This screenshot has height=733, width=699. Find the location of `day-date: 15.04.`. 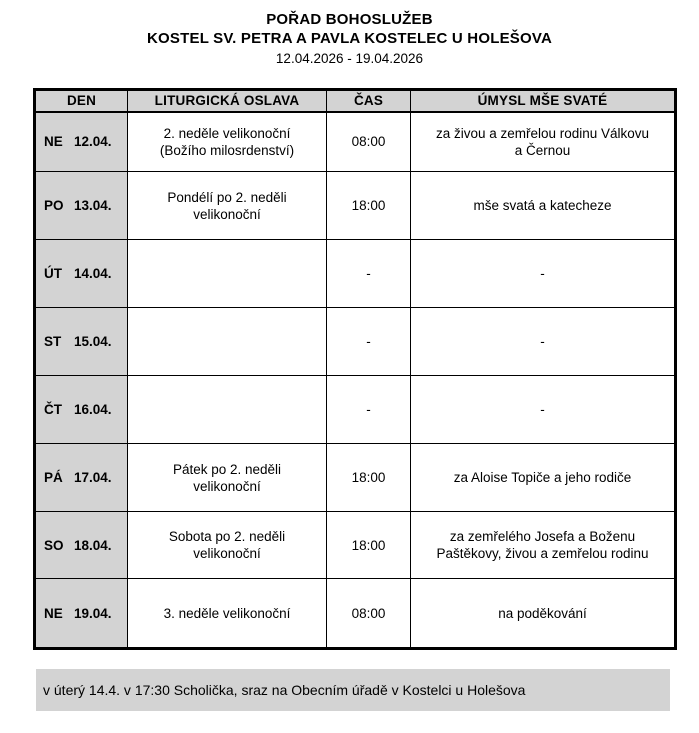

day-date: 15.04. is located at coordinates (93, 341).